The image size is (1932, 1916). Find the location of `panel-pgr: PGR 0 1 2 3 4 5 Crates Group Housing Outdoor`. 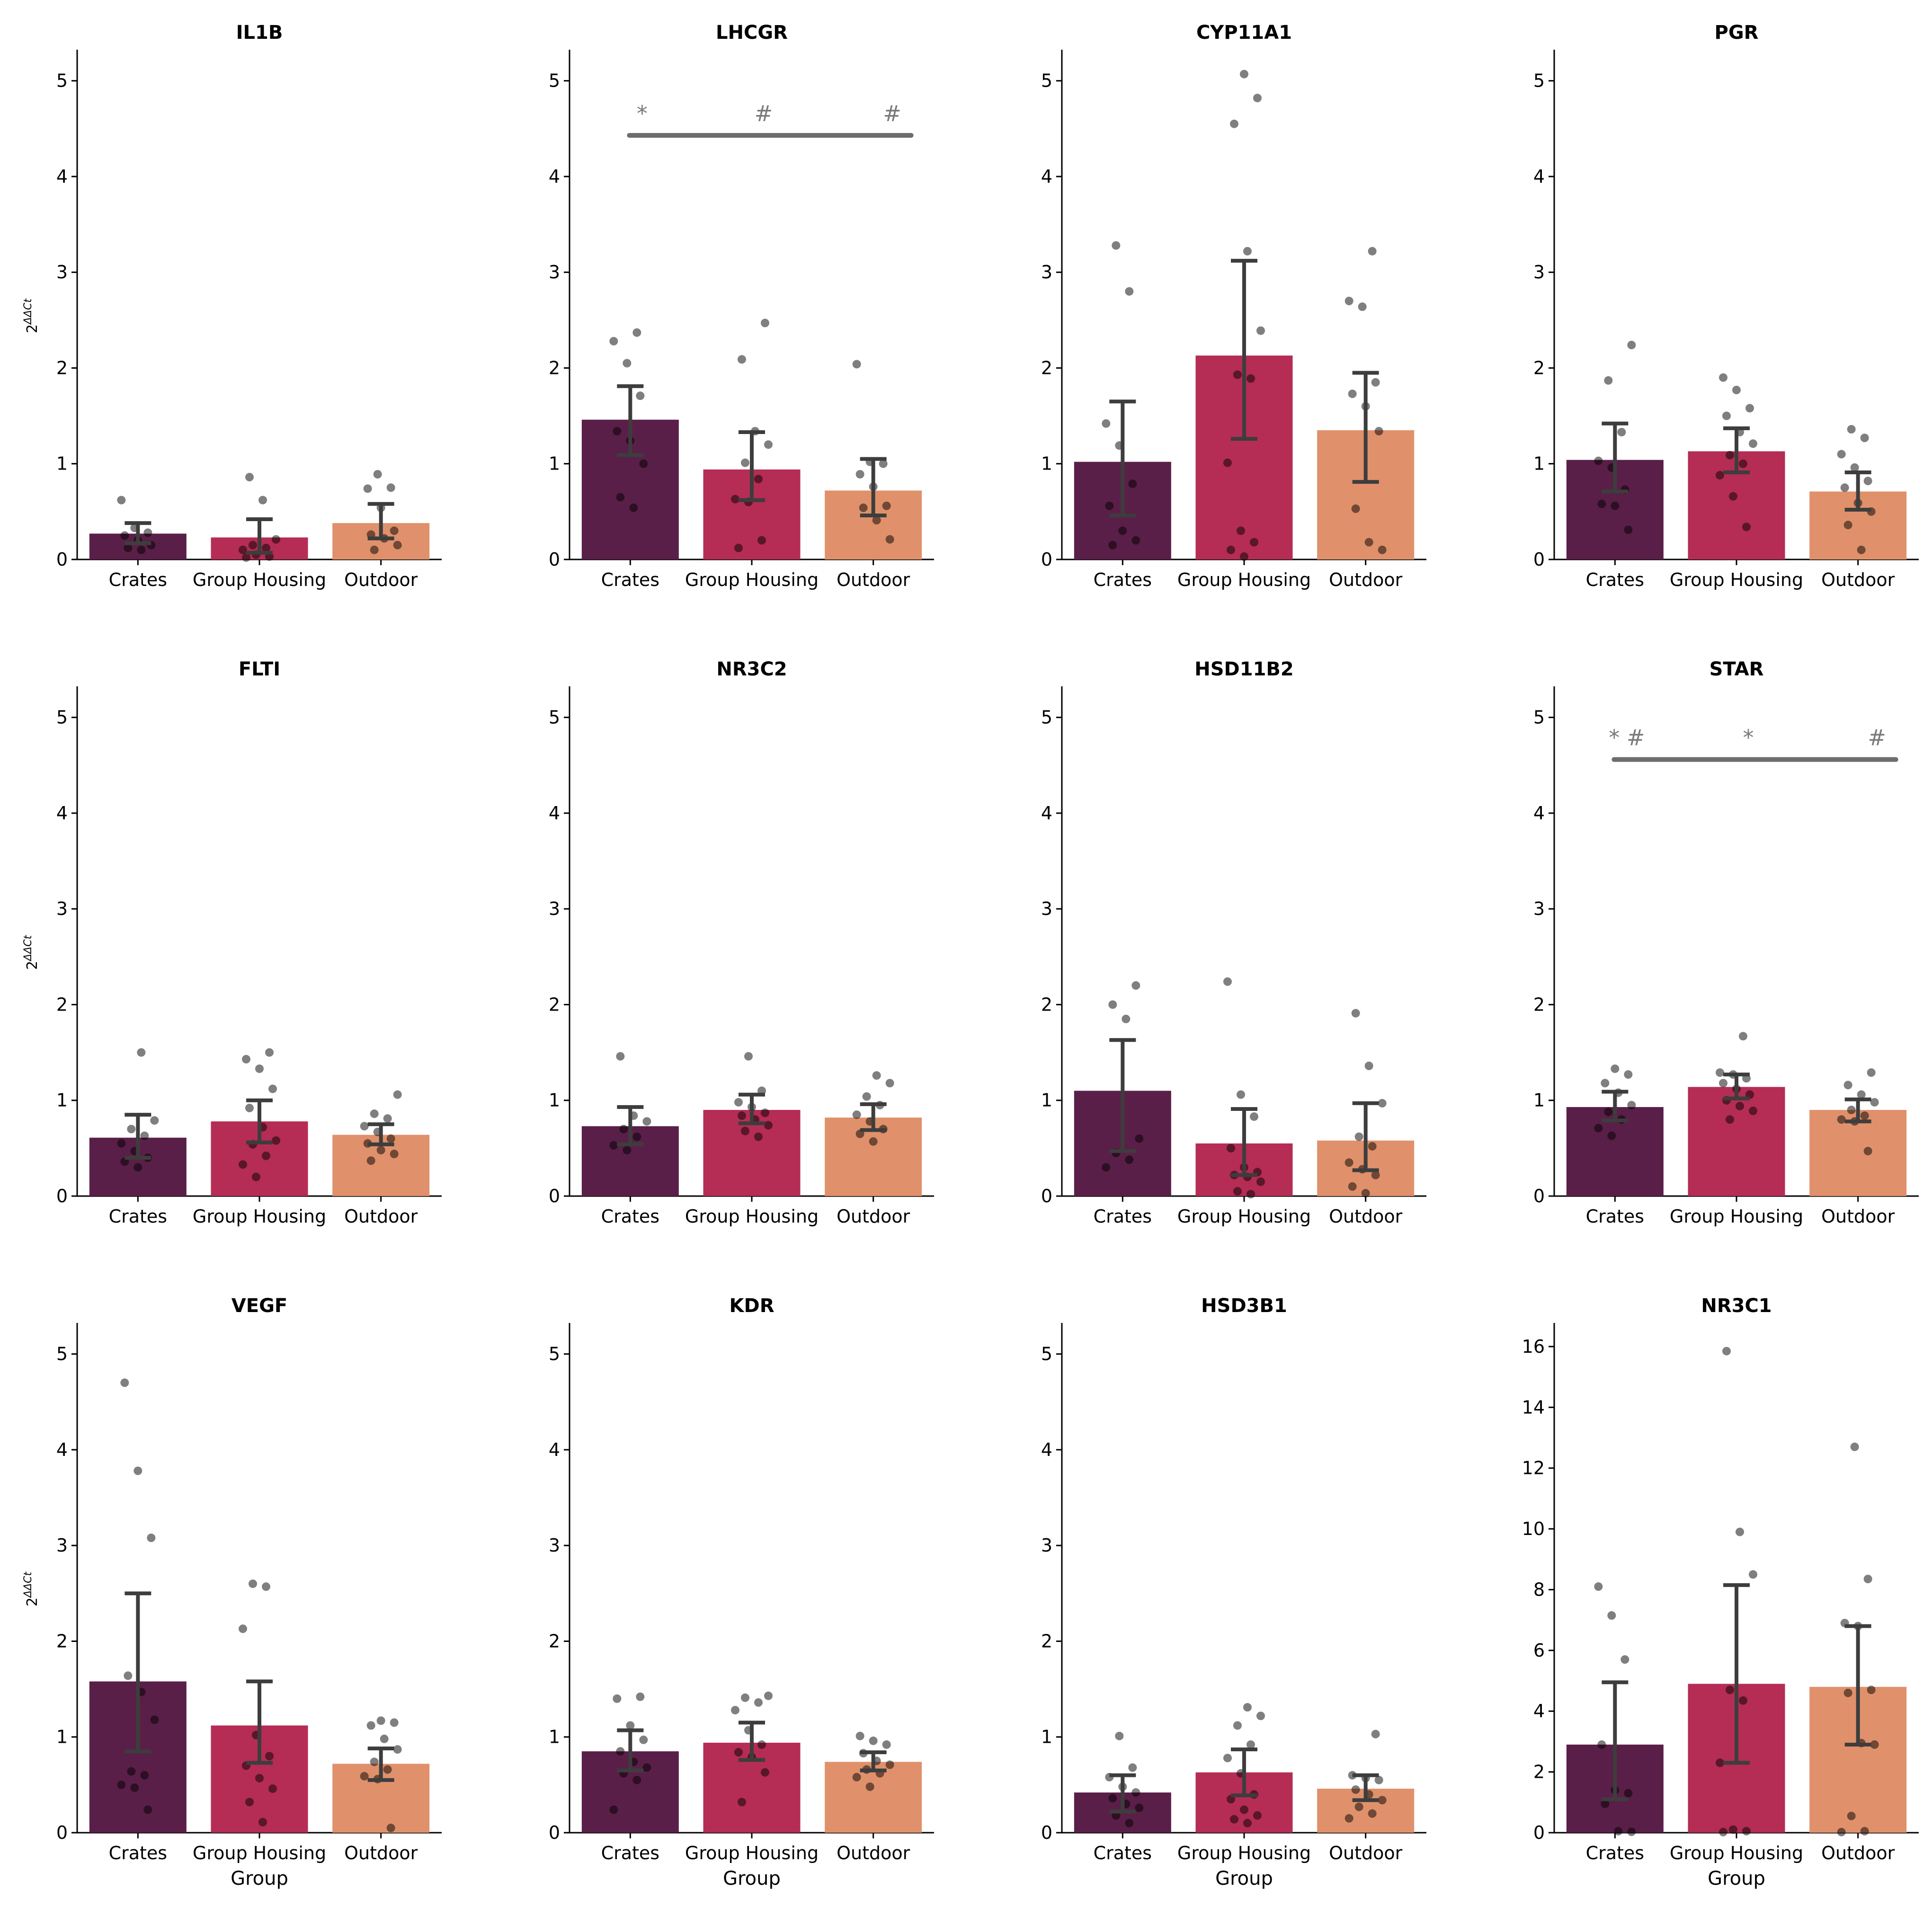

panel-pgr: PGR 0 1 2 3 4 5 Crates Group Housing Outdoor is located at coordinates (1726, 306).